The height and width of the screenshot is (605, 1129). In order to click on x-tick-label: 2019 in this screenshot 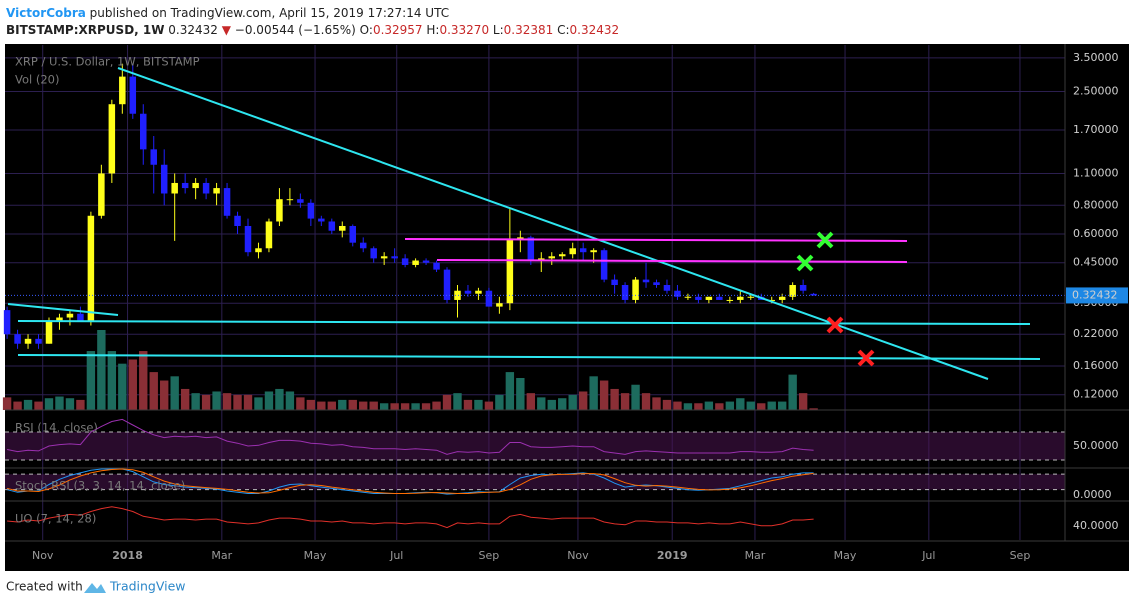, I will do `click(672, 555)`.